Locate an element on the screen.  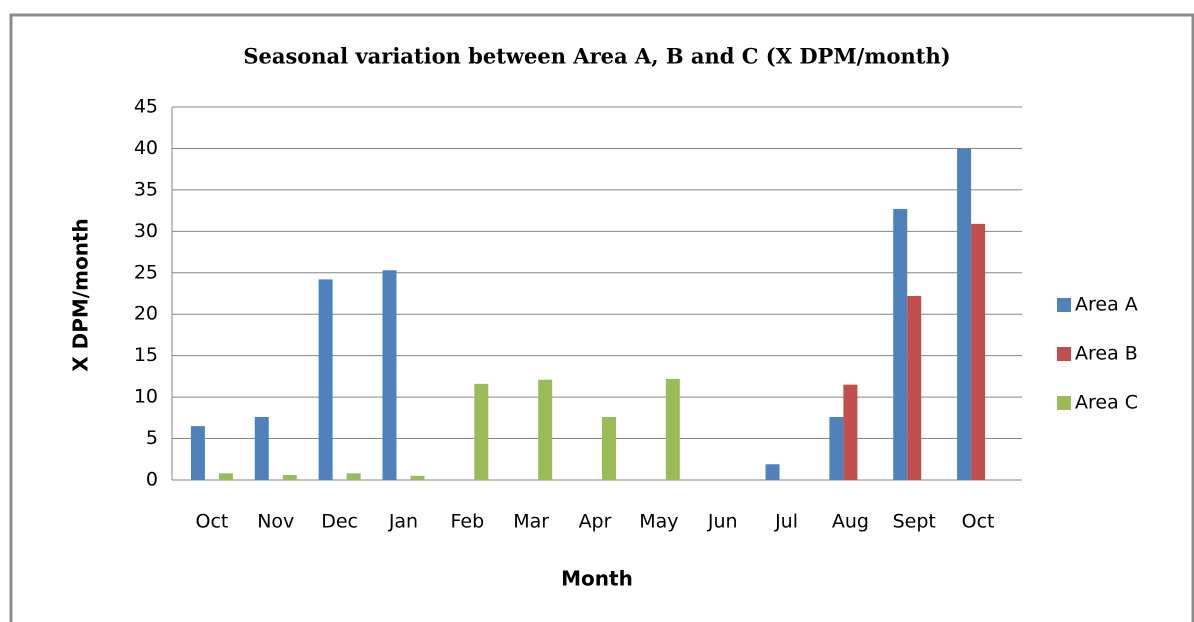
y-axis-label: X DPM/month is located at coordinates (81, 294).